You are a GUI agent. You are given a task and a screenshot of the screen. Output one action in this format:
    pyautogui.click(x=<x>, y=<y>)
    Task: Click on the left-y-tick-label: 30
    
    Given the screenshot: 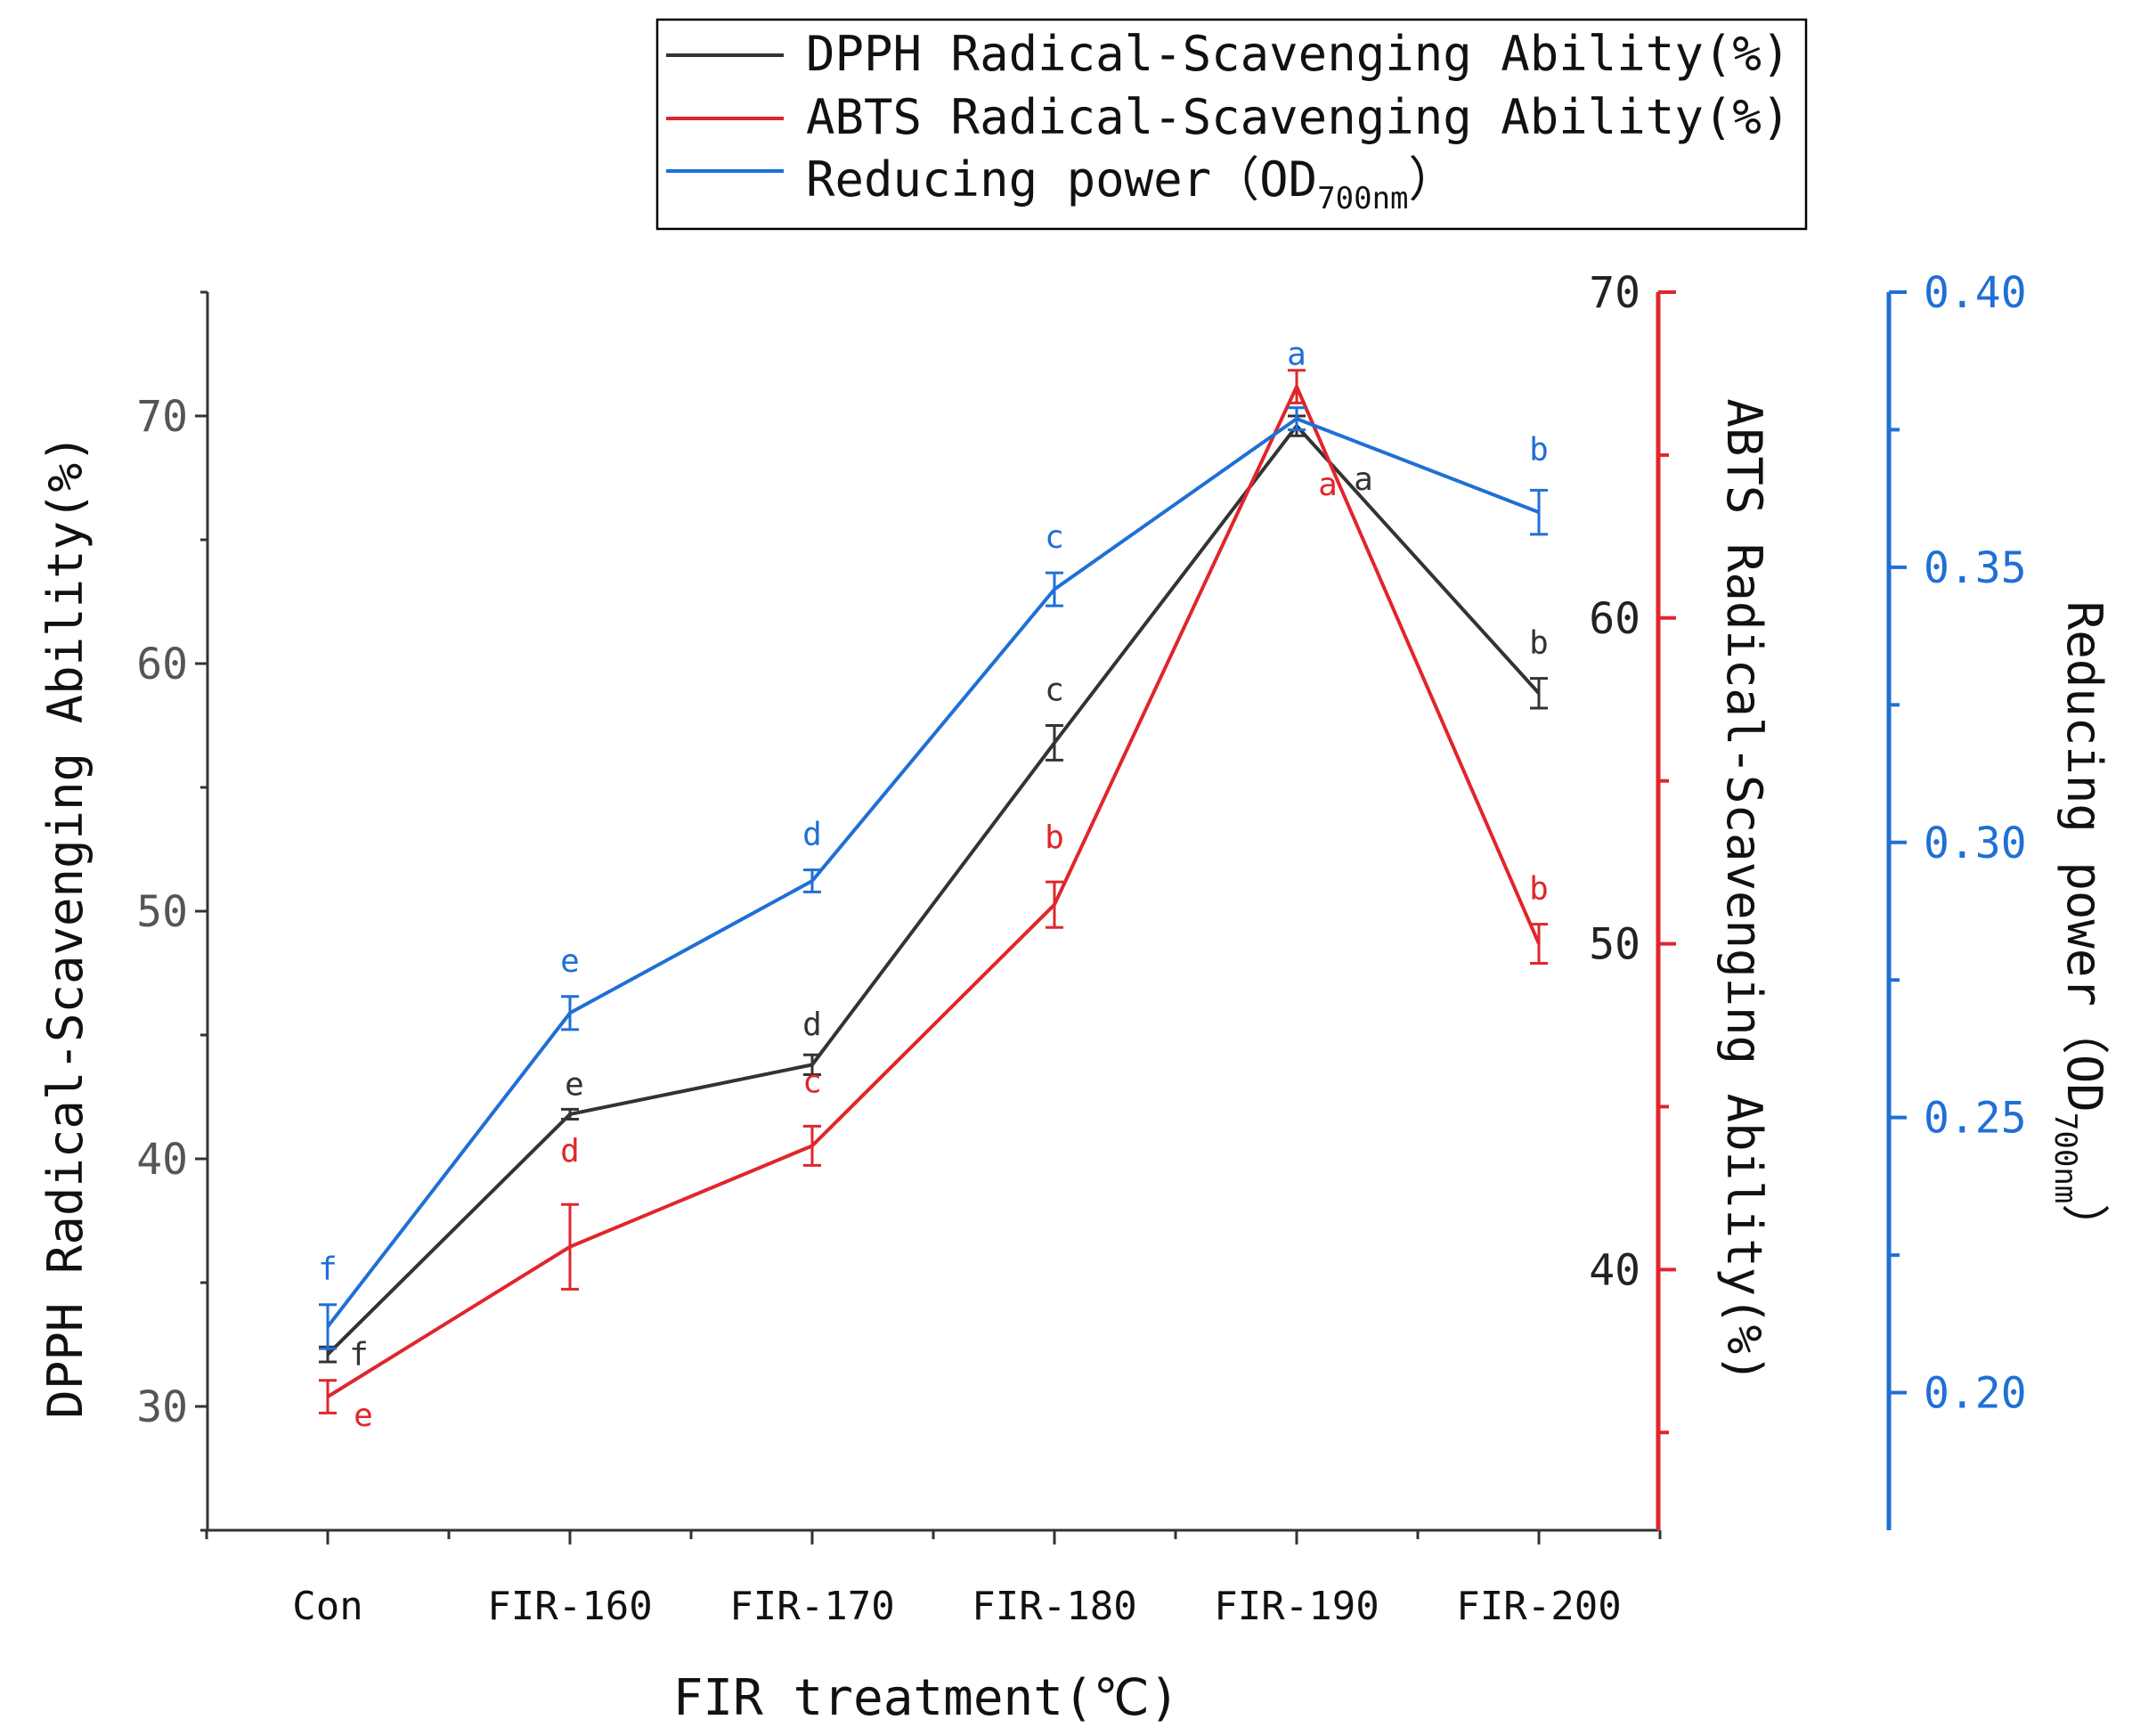 What is the action you would take?
    pyautogui.click(x=162, y=1407)
    